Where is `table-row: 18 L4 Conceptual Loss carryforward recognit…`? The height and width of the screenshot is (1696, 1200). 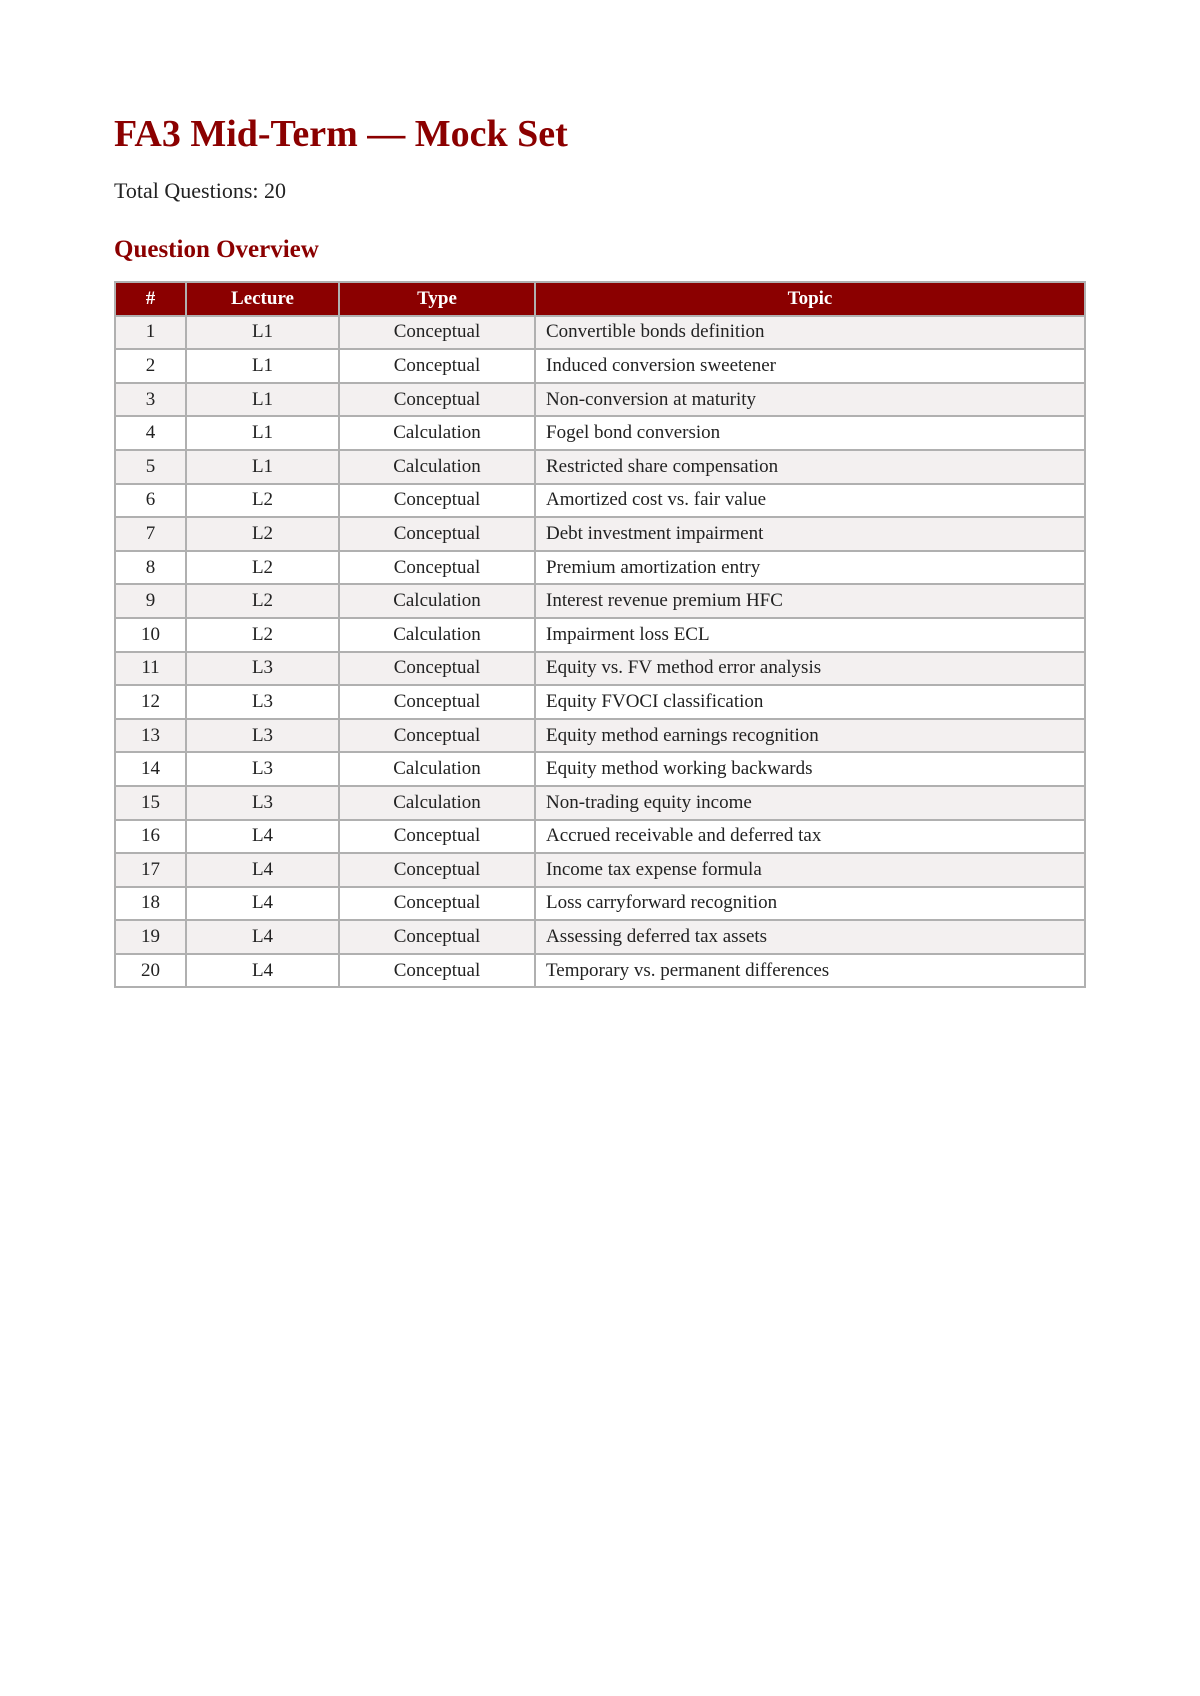
table-row: 18 L4 Conceptual Loss carryforward recognit… is located at coordinates (600, 903).